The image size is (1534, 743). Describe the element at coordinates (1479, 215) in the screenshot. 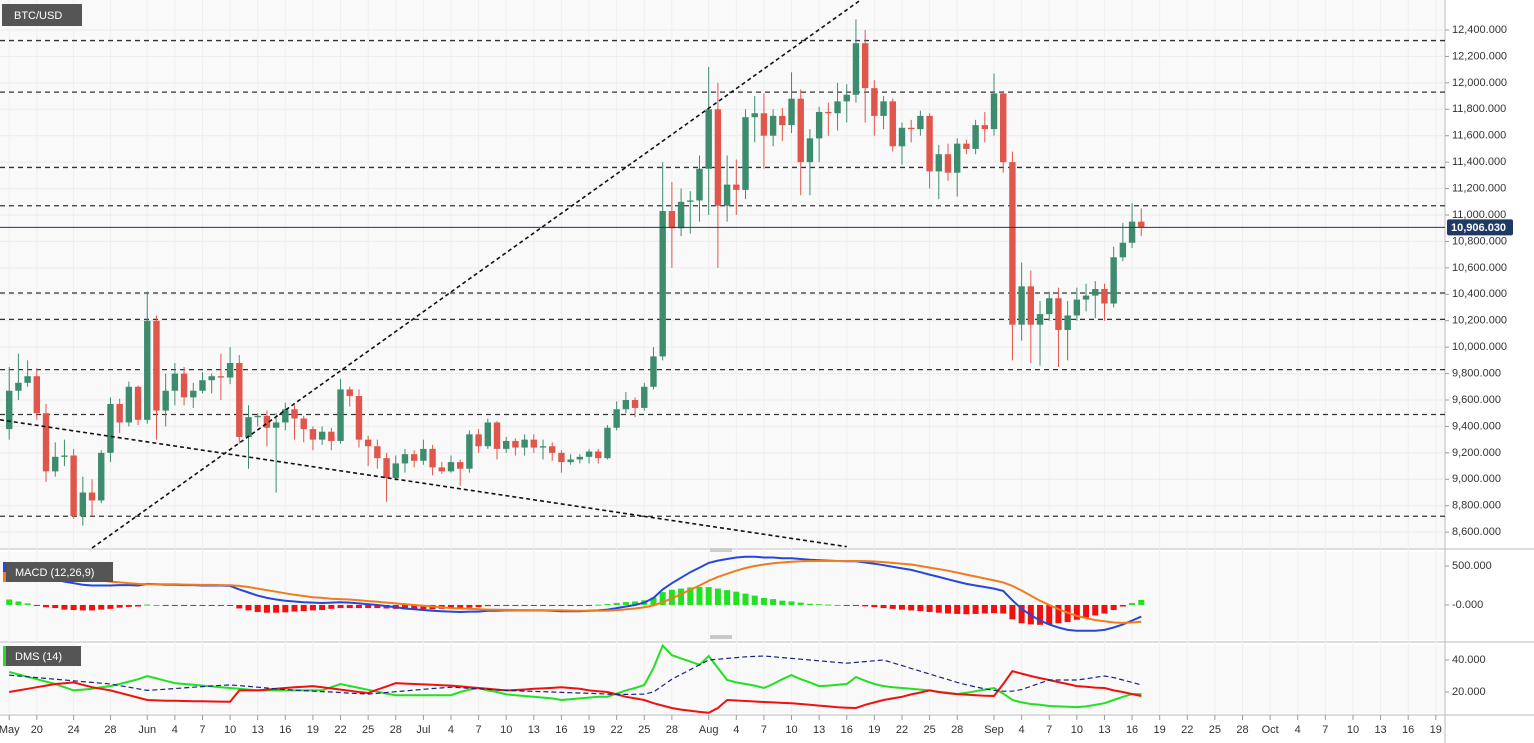

I see `y-tick-label: 11,000.000` at that location.